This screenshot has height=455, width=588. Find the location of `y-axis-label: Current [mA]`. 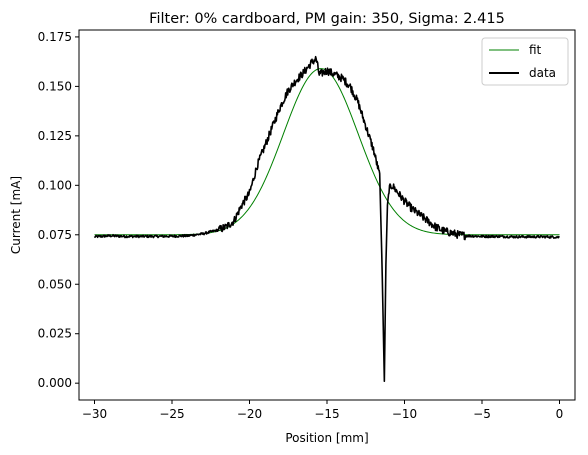

y-axis-label: Current [mA] is located at coordinates (16, 215).